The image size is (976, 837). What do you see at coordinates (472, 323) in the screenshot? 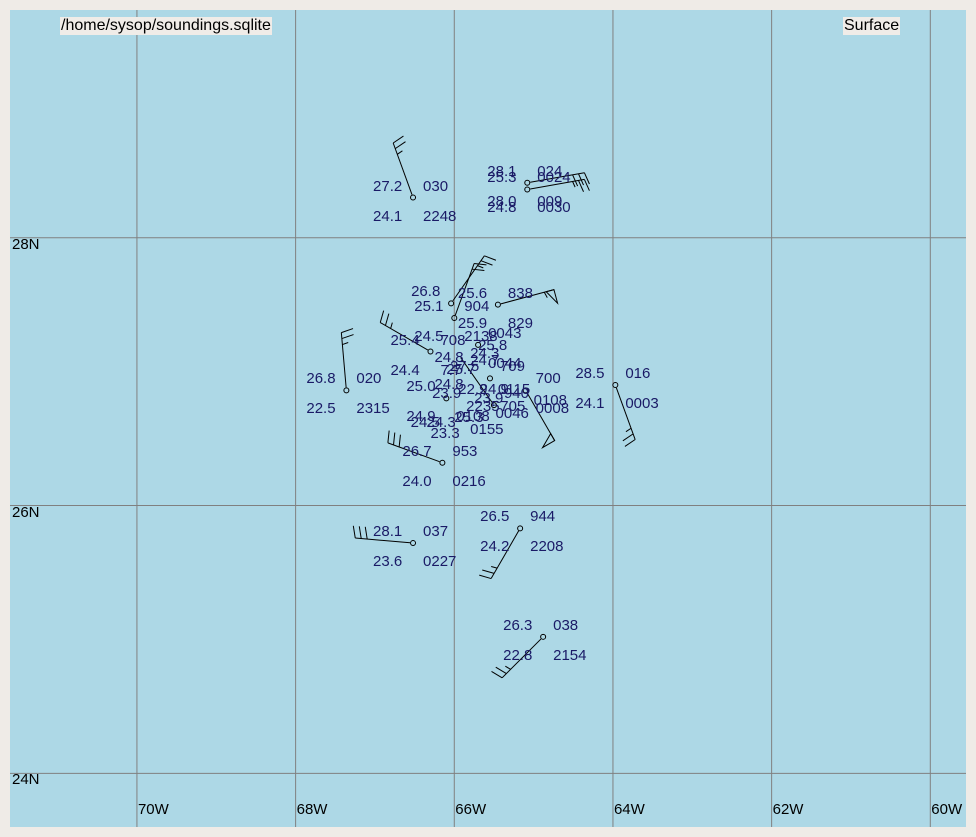
I see `station-dewpoint: 25.9` at bounding box center [472, 323].